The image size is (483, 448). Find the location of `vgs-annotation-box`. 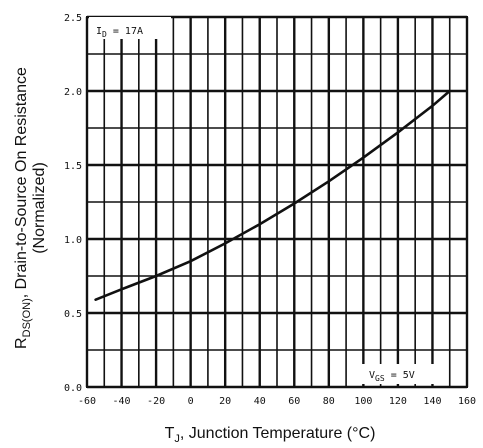

vgs-annotation-box is located at coordinates (401, 374).